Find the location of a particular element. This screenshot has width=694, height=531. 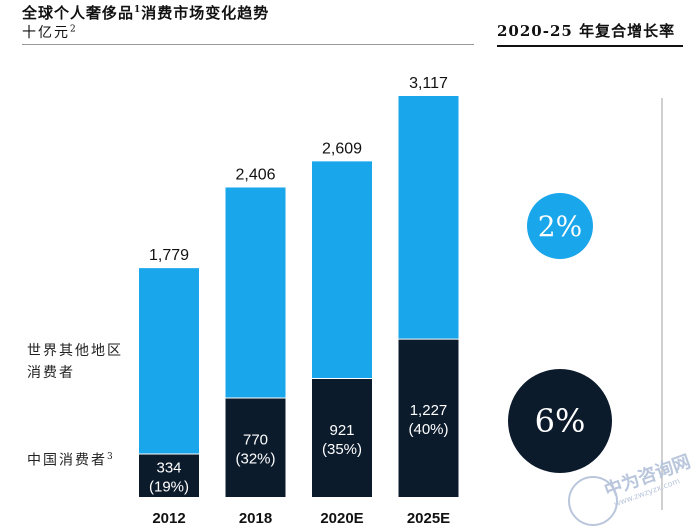

cagr-title: 2020-25 年复合增长率 is located at coordinates (586, 31).